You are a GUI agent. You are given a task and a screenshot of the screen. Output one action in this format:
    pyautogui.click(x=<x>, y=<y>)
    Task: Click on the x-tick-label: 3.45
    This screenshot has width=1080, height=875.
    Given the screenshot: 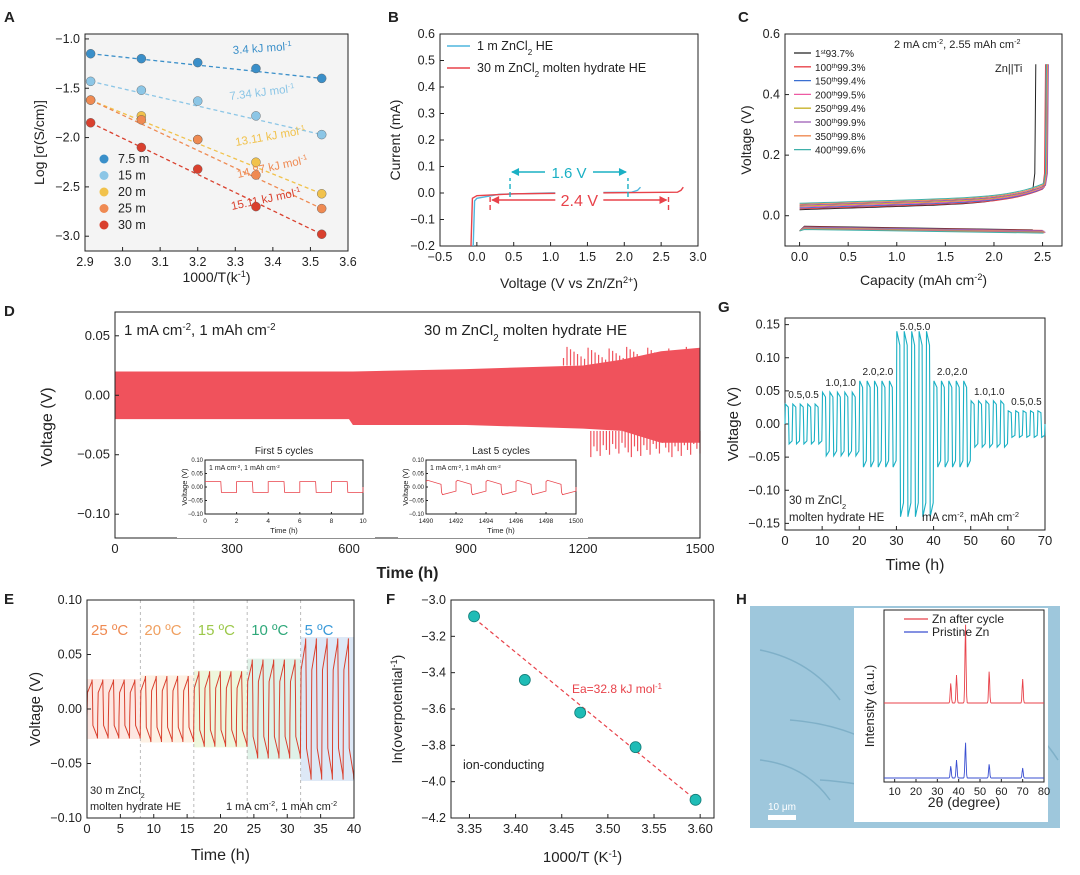 What is the action you would take?
    pyautogui.click(x=561, y=828)
    